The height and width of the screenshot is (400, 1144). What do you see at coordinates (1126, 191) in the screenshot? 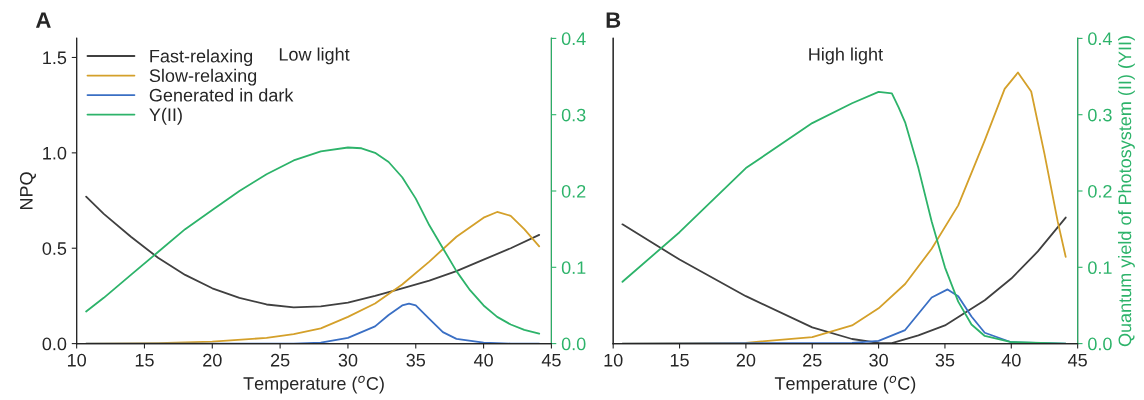
I see `y2-axis-title: Quantum yield of Photosystem (II) (YII)` at bounding box center [1126, 191].